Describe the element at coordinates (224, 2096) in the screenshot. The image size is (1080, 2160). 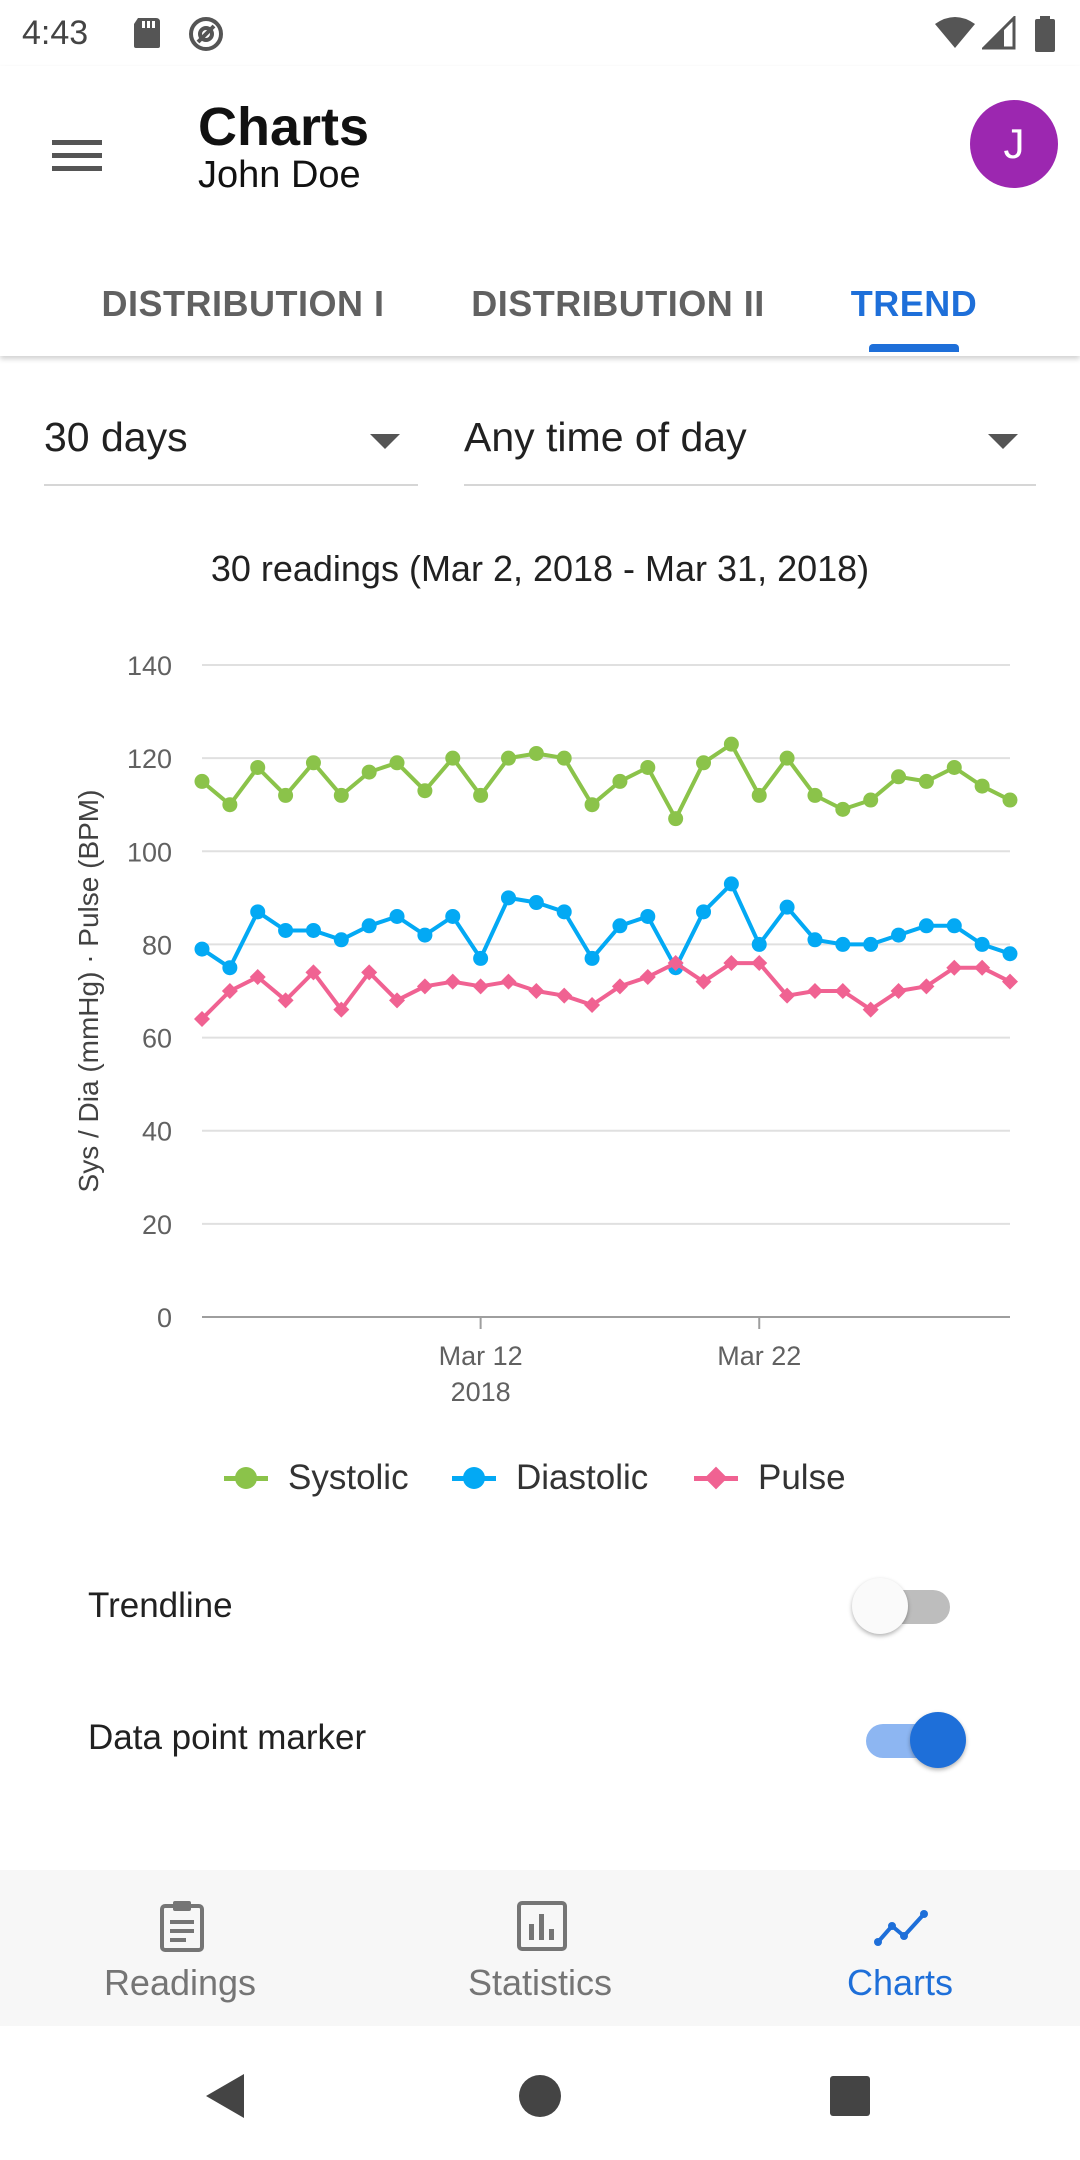
I see `back-icon` at that location.